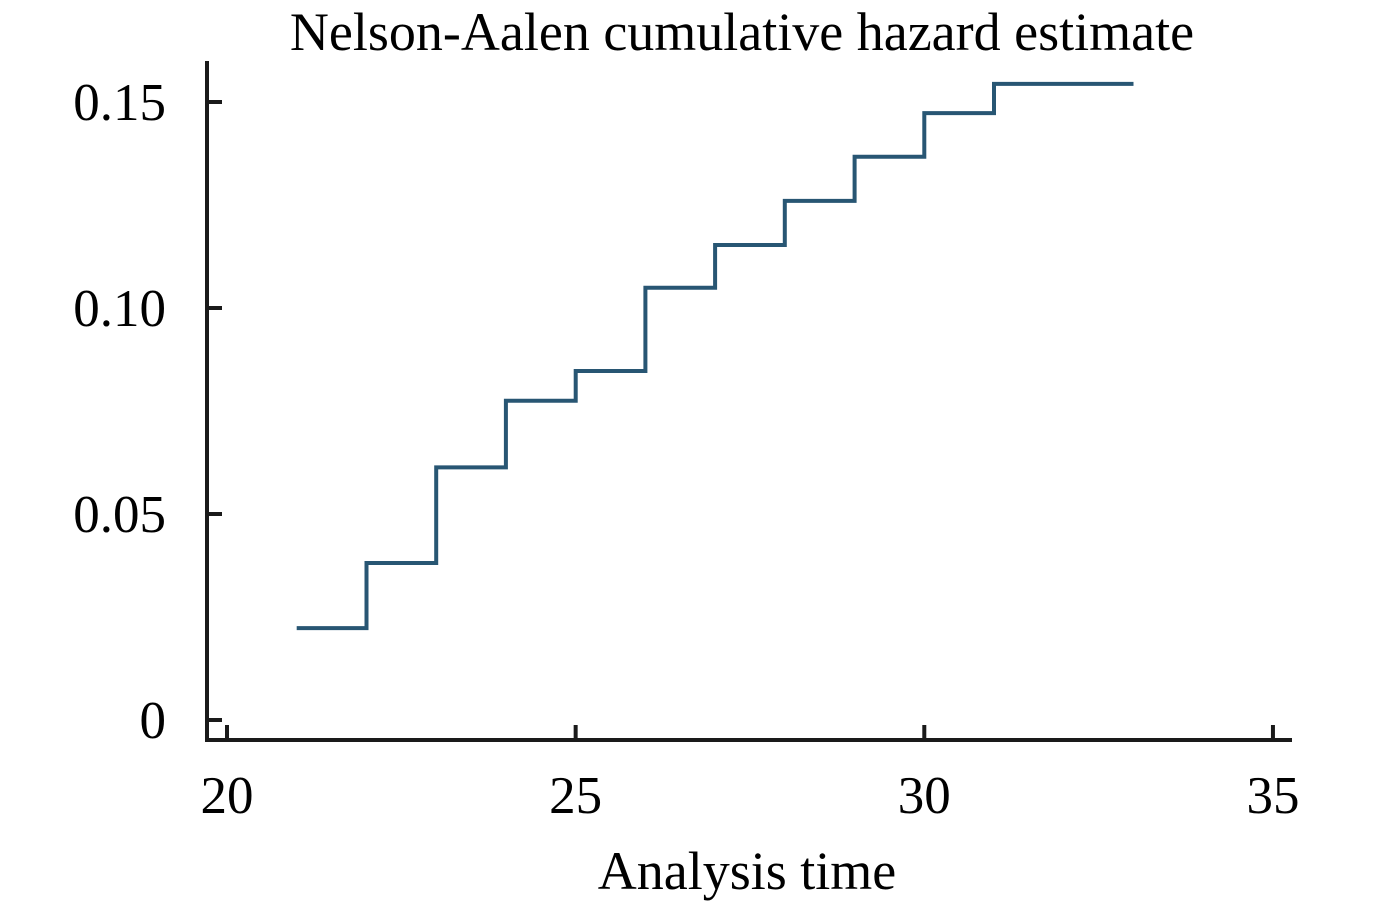 The width and height of the screenshot is (1378, 909). Describe the element at coordinates (119, 515) in the screenshot. I see `y-tick-label: 0.05` at that location.